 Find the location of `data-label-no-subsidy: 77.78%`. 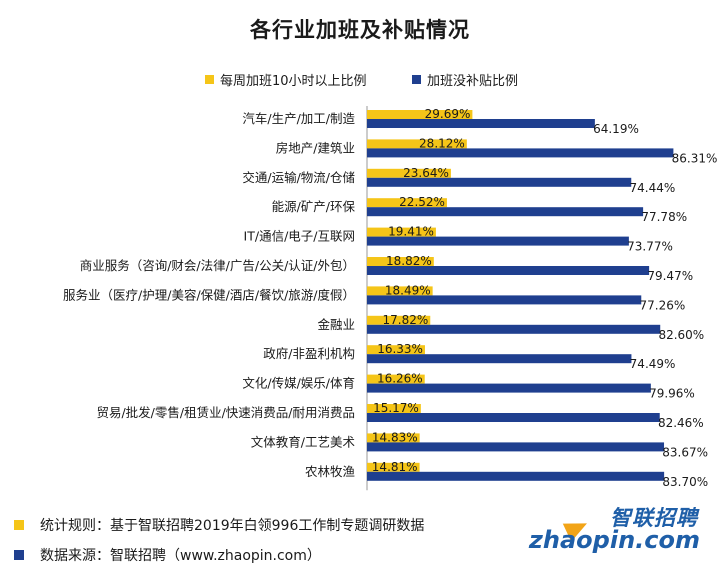

data-label-no-subsidy: 77.78% is located at coordinates (664, 217).